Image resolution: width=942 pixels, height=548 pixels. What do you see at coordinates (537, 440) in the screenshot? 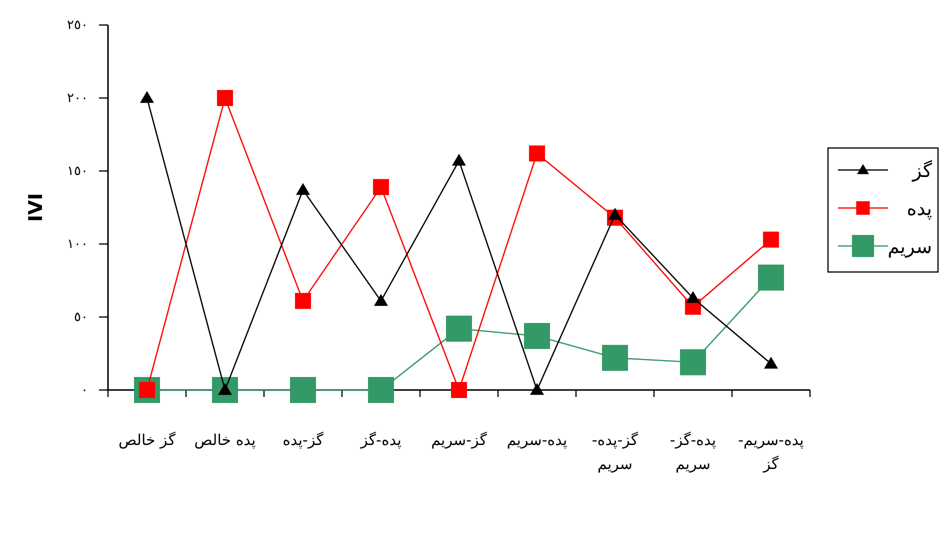
I see `x-tick-label: پده-سریم` at bounding box center [537, 440].